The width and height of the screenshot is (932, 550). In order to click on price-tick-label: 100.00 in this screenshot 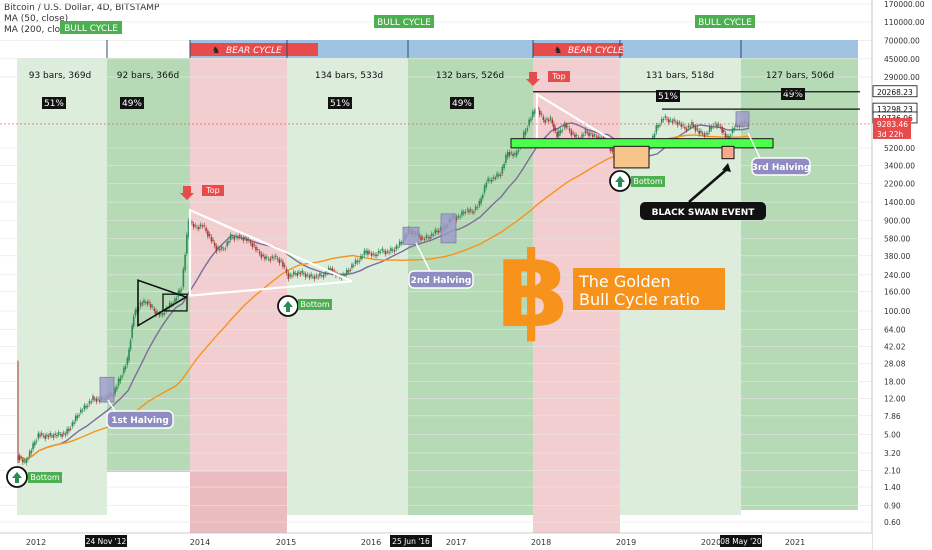, I will do `click(897, 311)`.